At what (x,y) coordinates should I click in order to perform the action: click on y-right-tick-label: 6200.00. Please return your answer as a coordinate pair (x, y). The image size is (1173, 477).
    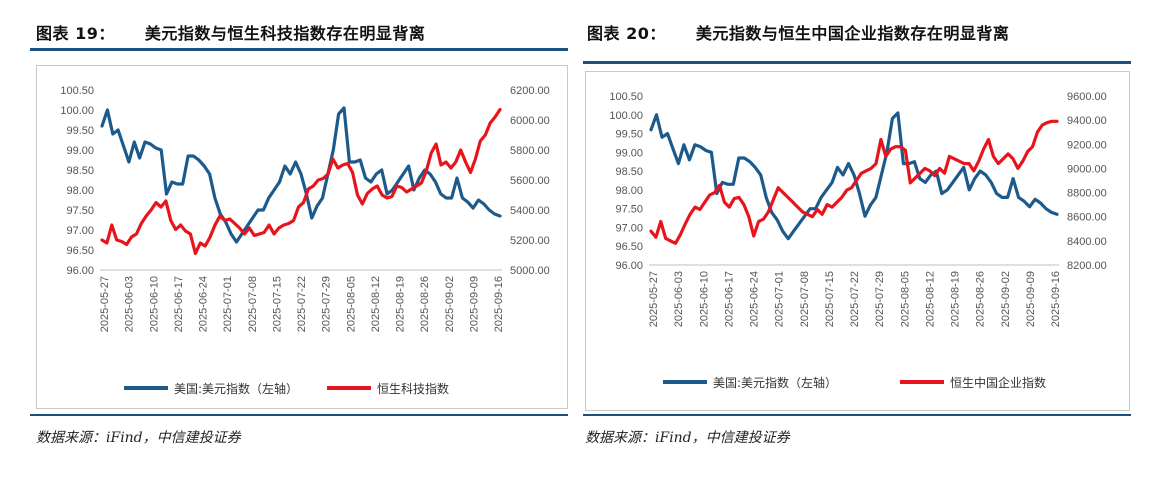
    Looking at the image, I should click on (530, 91).